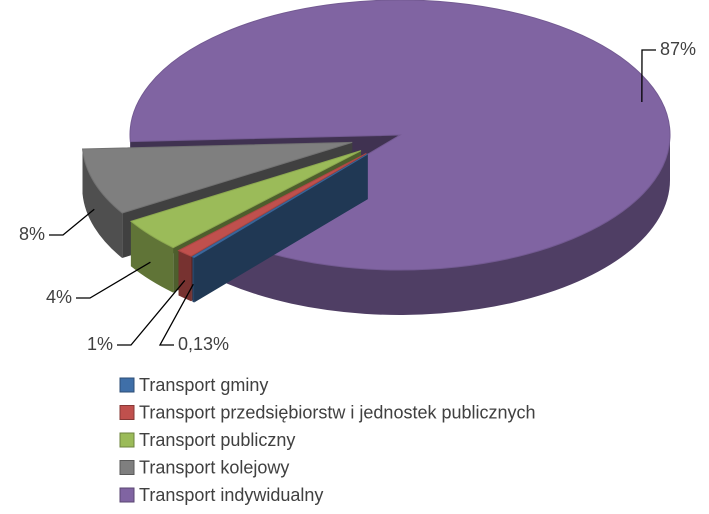  What do you see at coordinates (100, 344) in the screenshot?
I see `value-label: 1%` at bounding box center [100, 344].